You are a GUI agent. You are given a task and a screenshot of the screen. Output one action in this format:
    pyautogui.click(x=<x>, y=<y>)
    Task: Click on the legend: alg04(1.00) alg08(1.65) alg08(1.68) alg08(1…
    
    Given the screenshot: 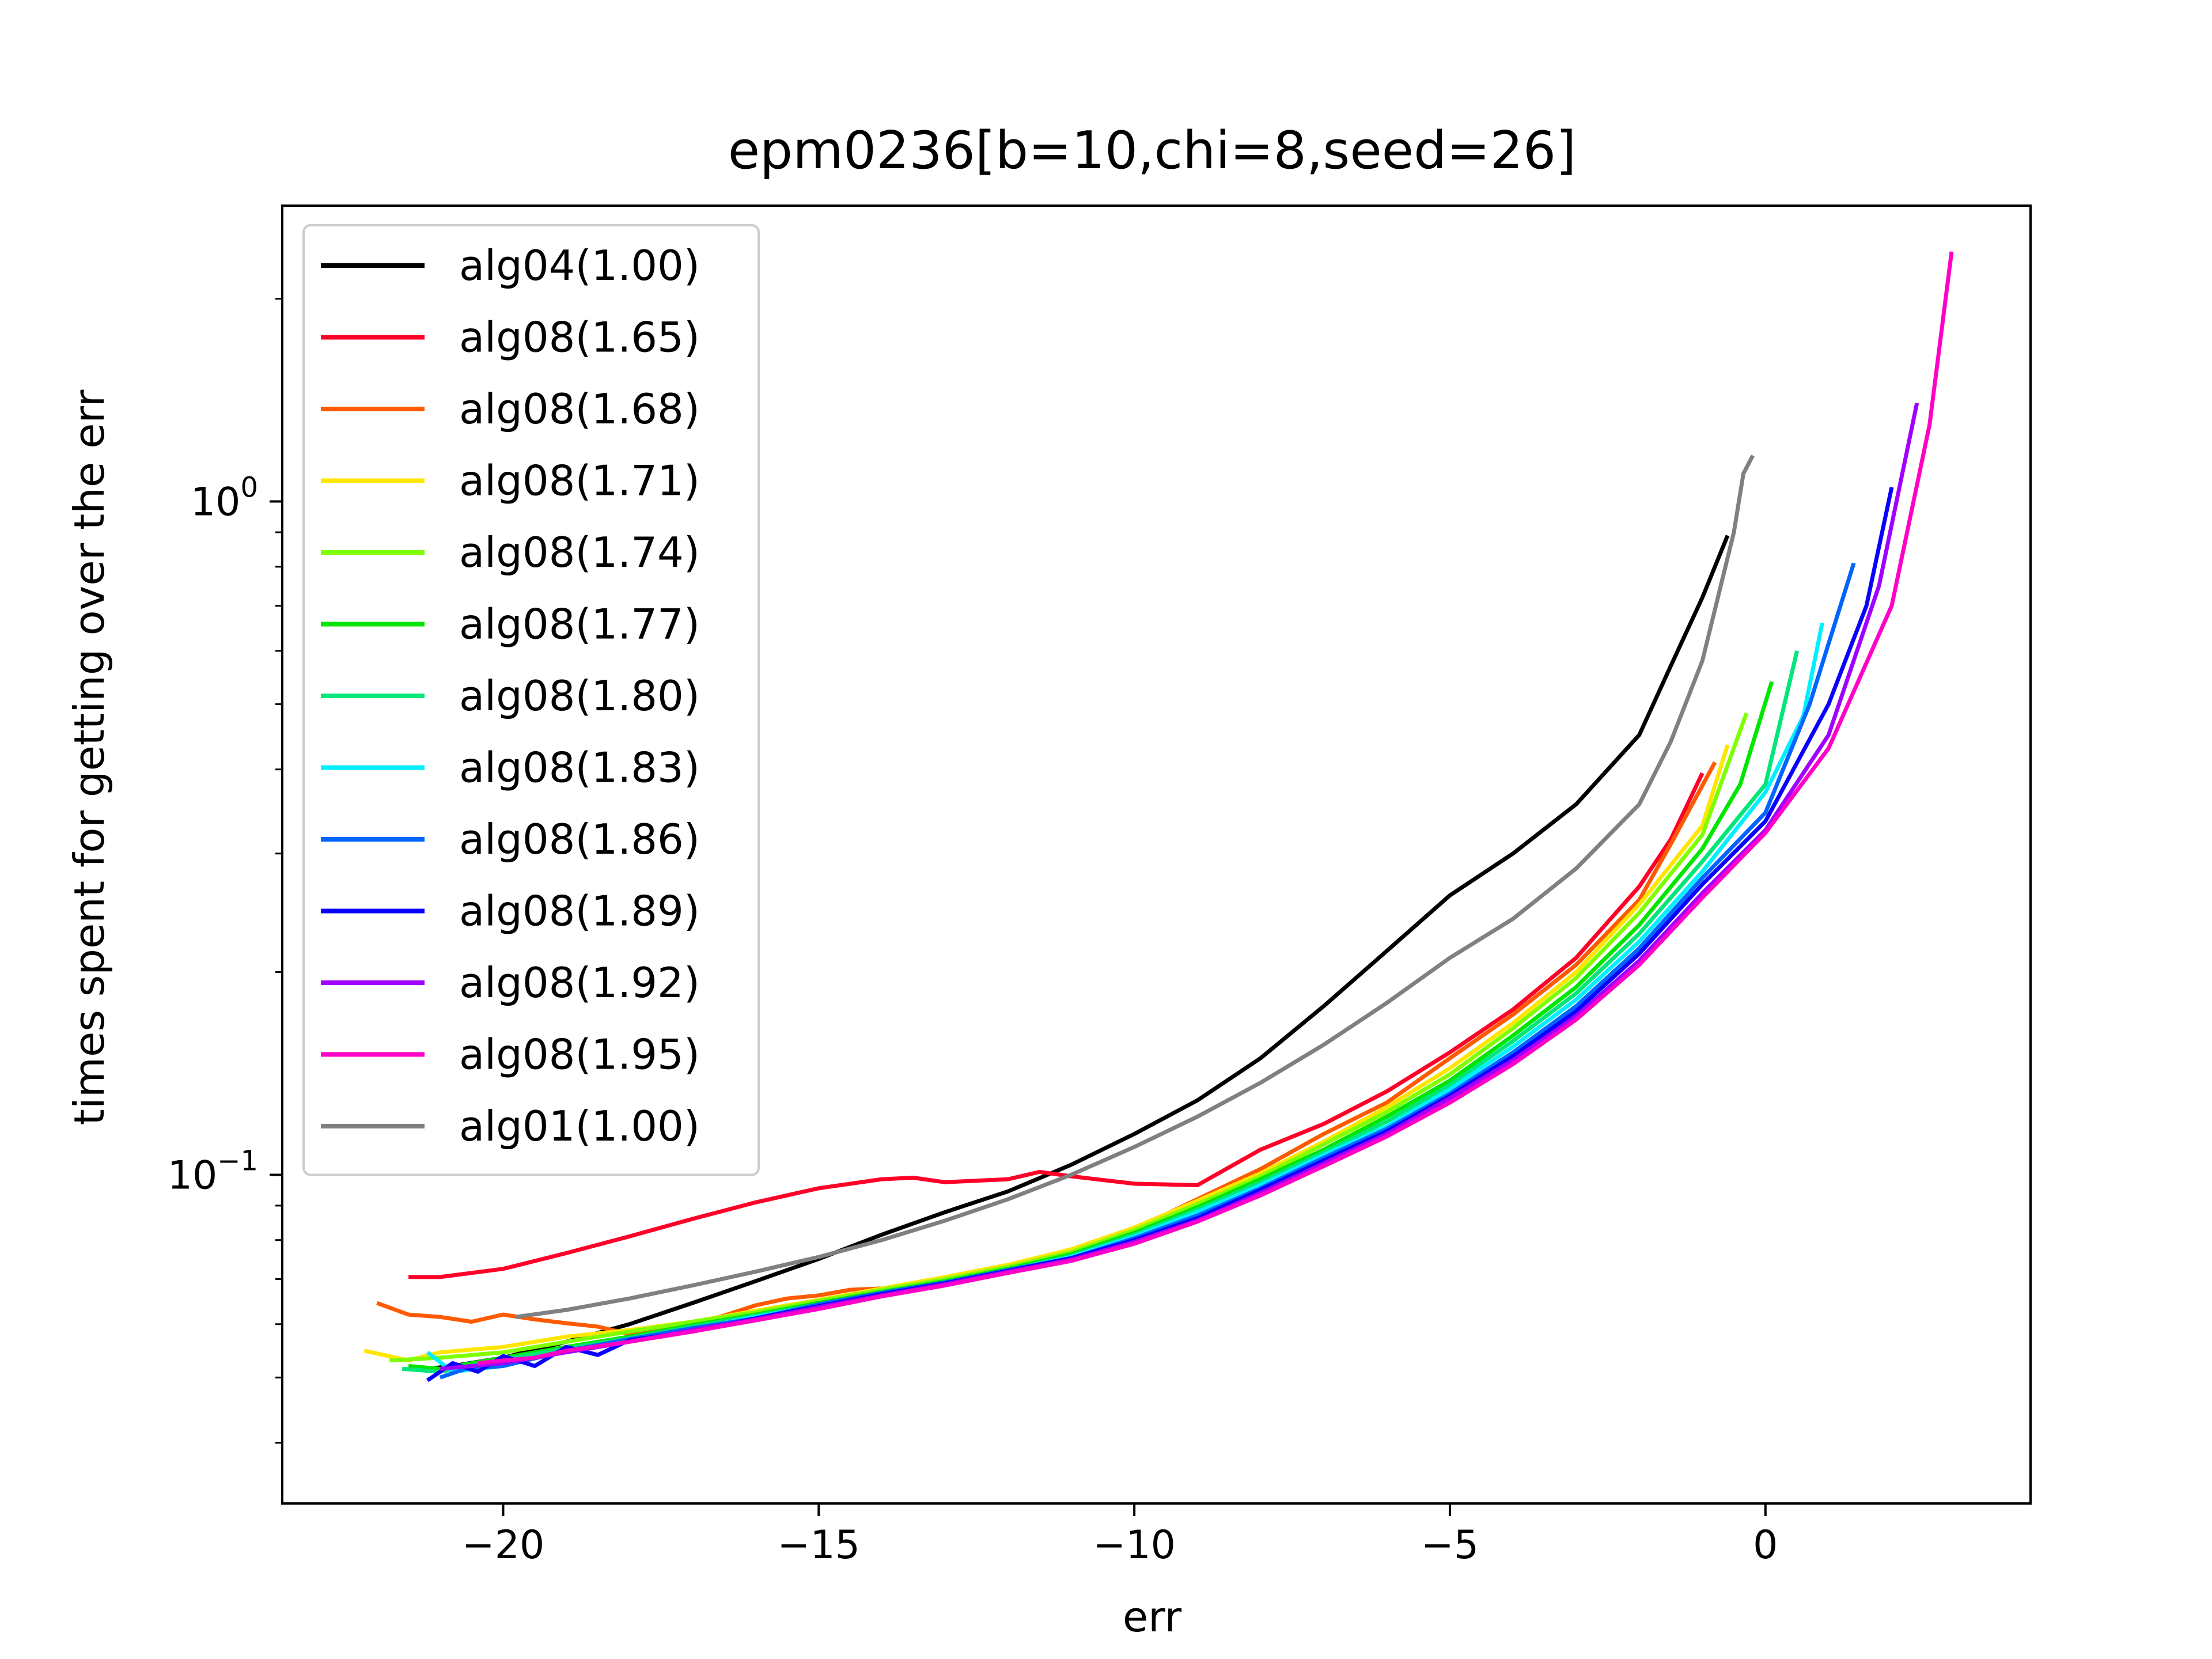 What is the action you would take?
    pyautogui.click(x=531, y=700)
    